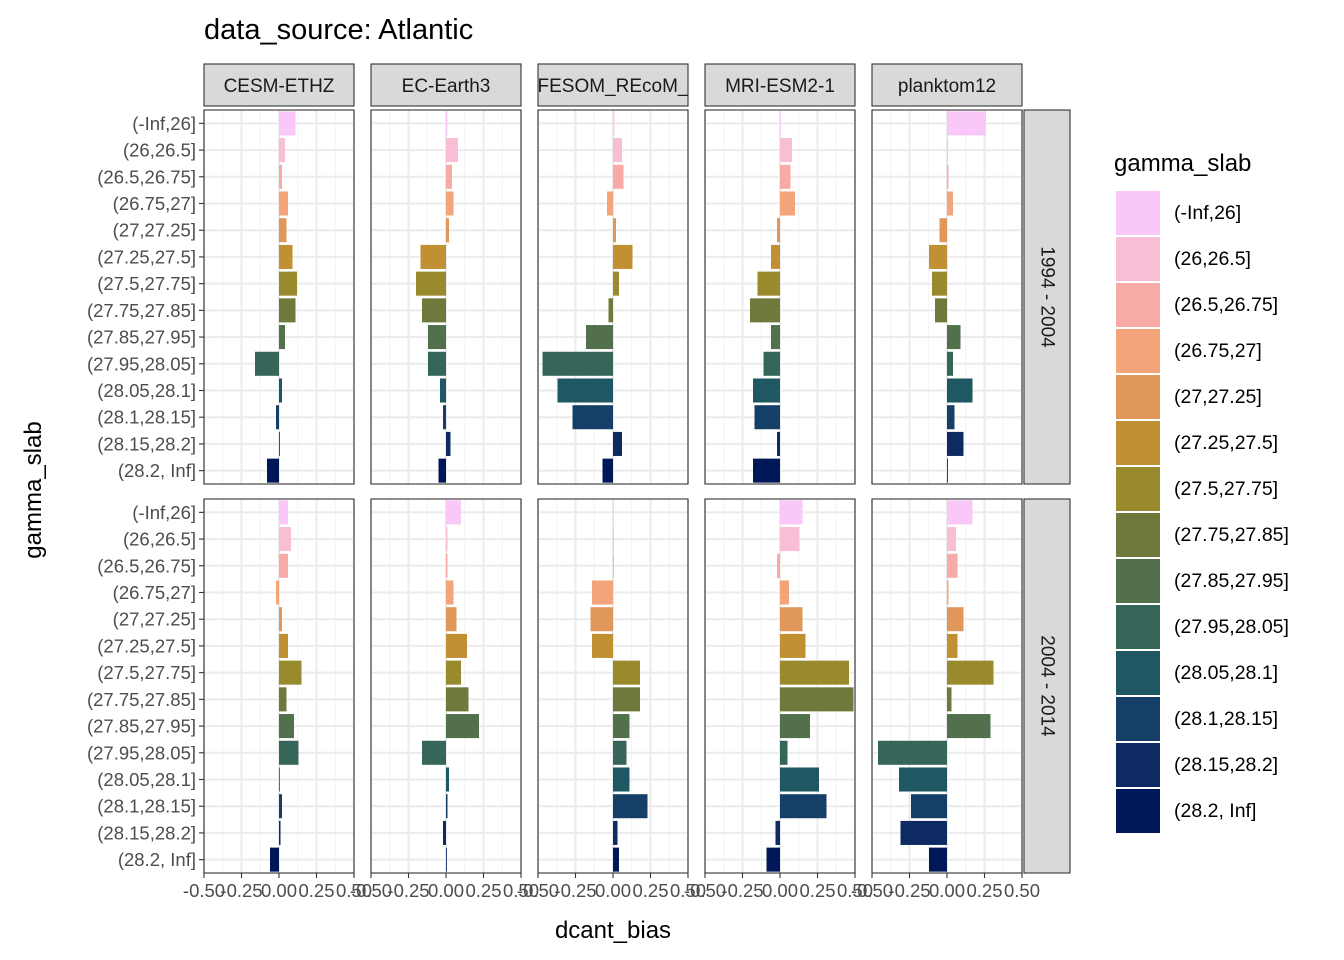  Describe the element at coordinates (1218, 397) in the screenshot. I see `legend-label: (27,27.25]` at that location.